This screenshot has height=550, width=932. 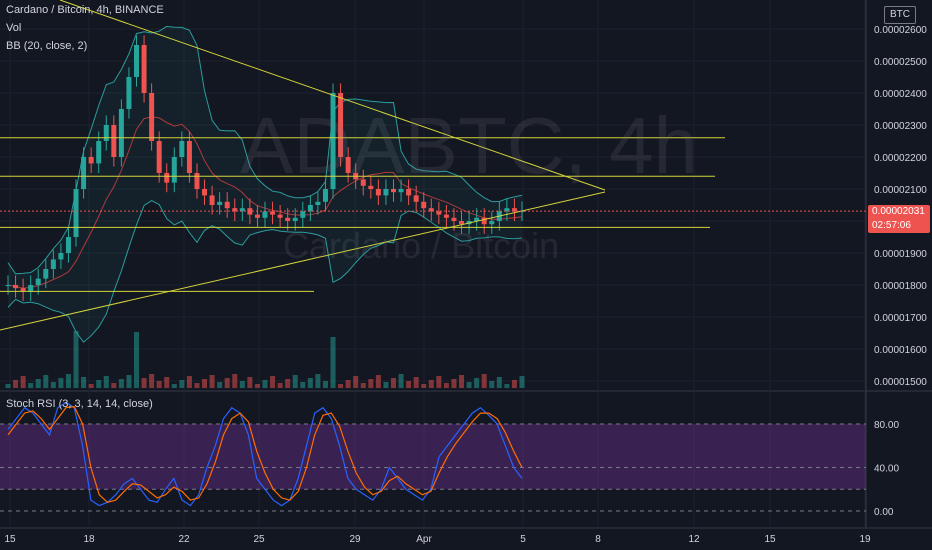 I want to click on bar-countdown: 02:57:06, so click(x=891, y=225).